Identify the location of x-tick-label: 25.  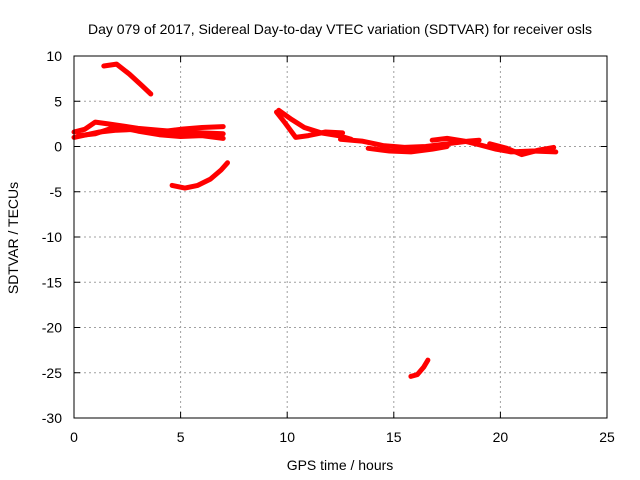
(607, 437).